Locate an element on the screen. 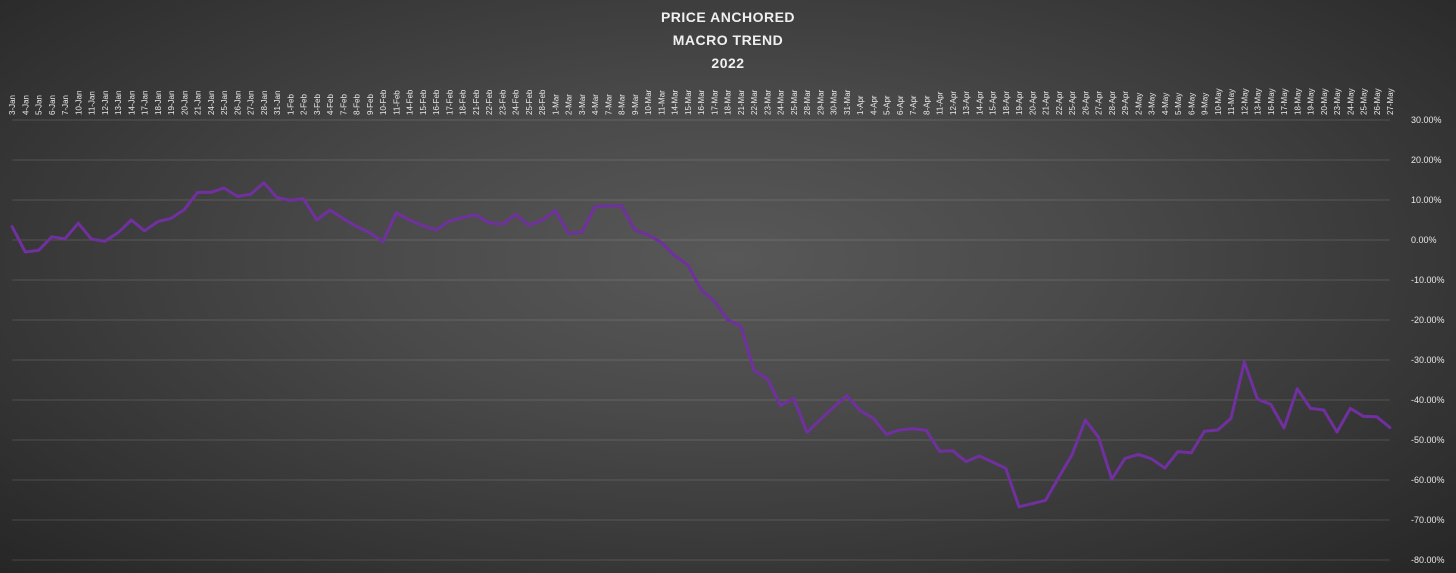 This screenshot has width=1456, height=573. x-tick-label: 18-Apr is located at coordinates (1006, 103).